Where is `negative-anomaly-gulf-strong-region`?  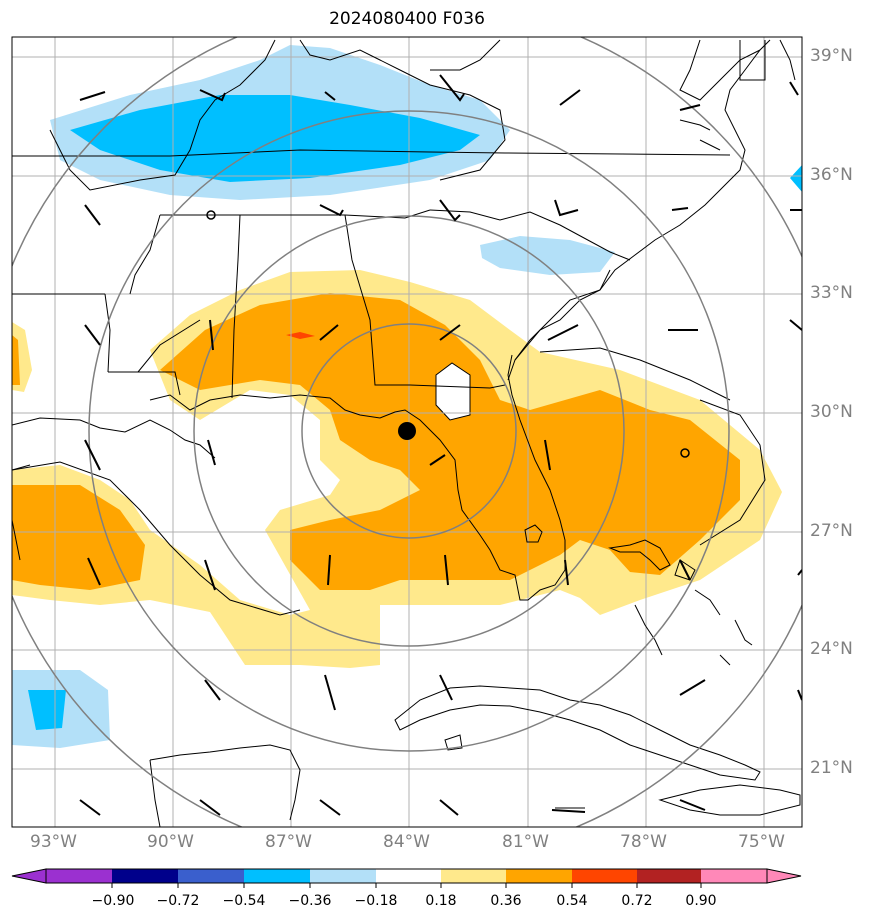
negative-anomaly-gulf-strong-region is located at coordinates (47, 710).